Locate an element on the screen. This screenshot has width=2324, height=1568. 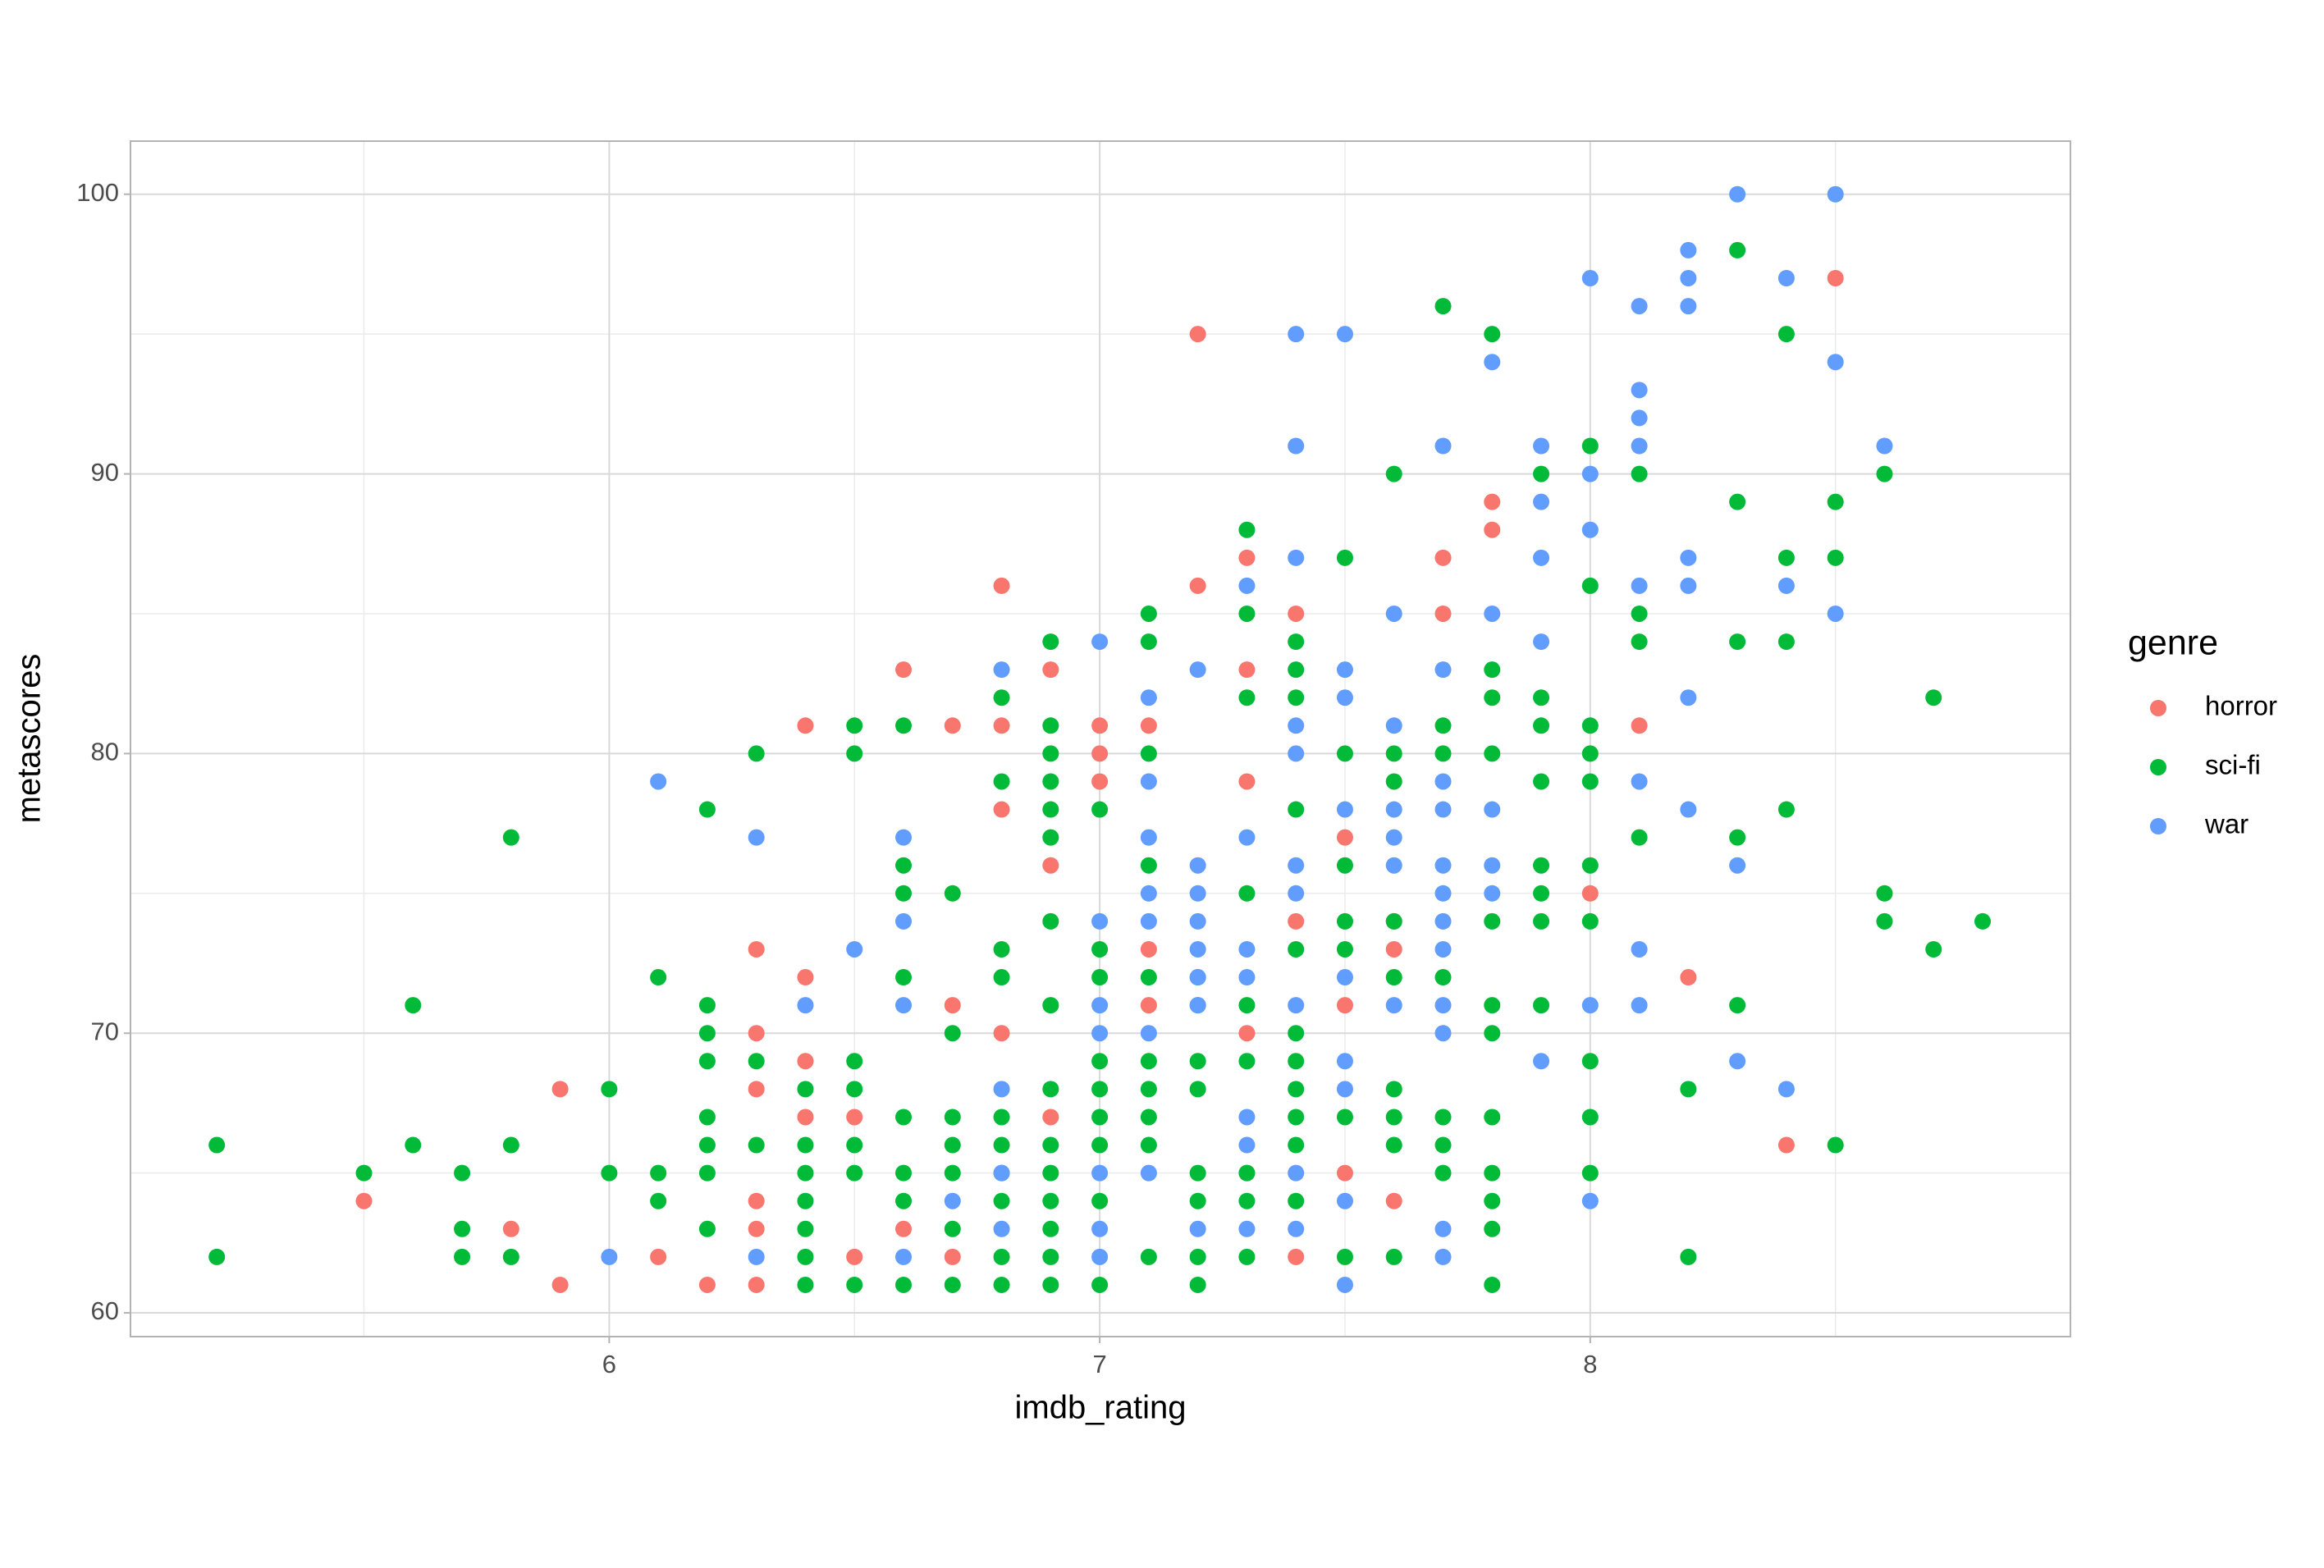
legend: horror sci-fi war is located at coordinates (2213, 765).